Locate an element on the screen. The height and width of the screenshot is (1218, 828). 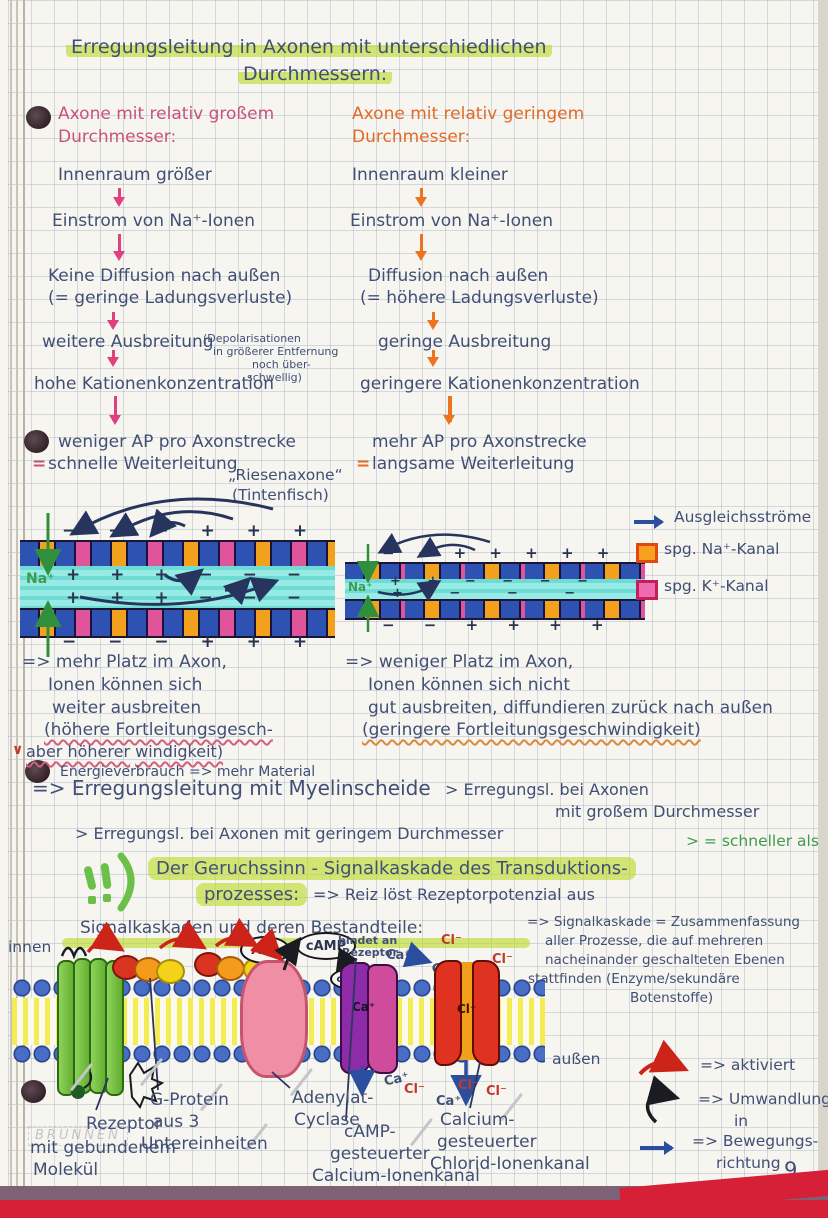
chloride-channel-left is located at coordinates (448, 1013).